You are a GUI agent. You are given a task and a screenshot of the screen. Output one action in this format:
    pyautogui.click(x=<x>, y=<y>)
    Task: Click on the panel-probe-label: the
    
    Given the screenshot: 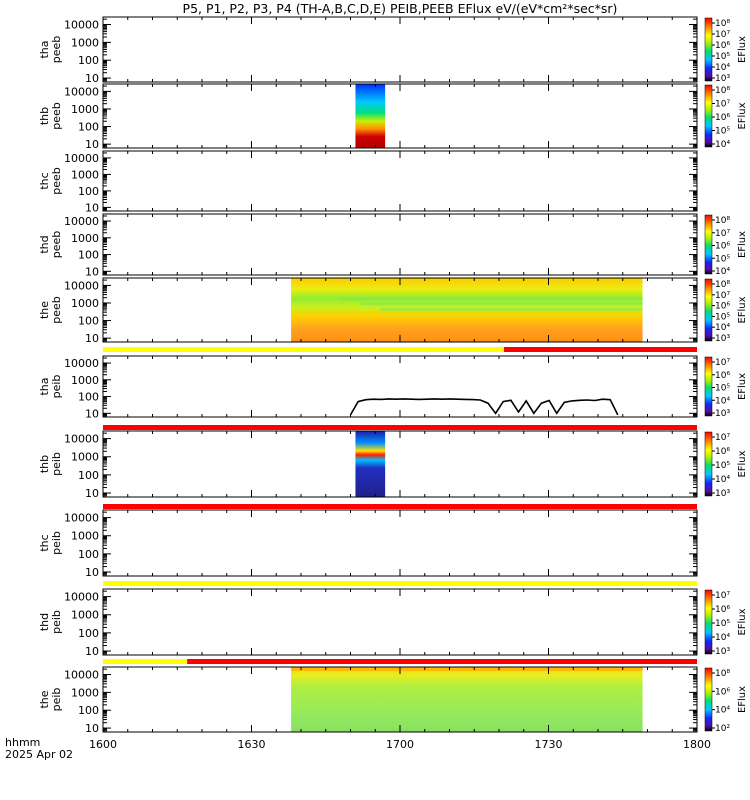 What is the action you would take?
    pyautogui.click(x=44, y=699)
    